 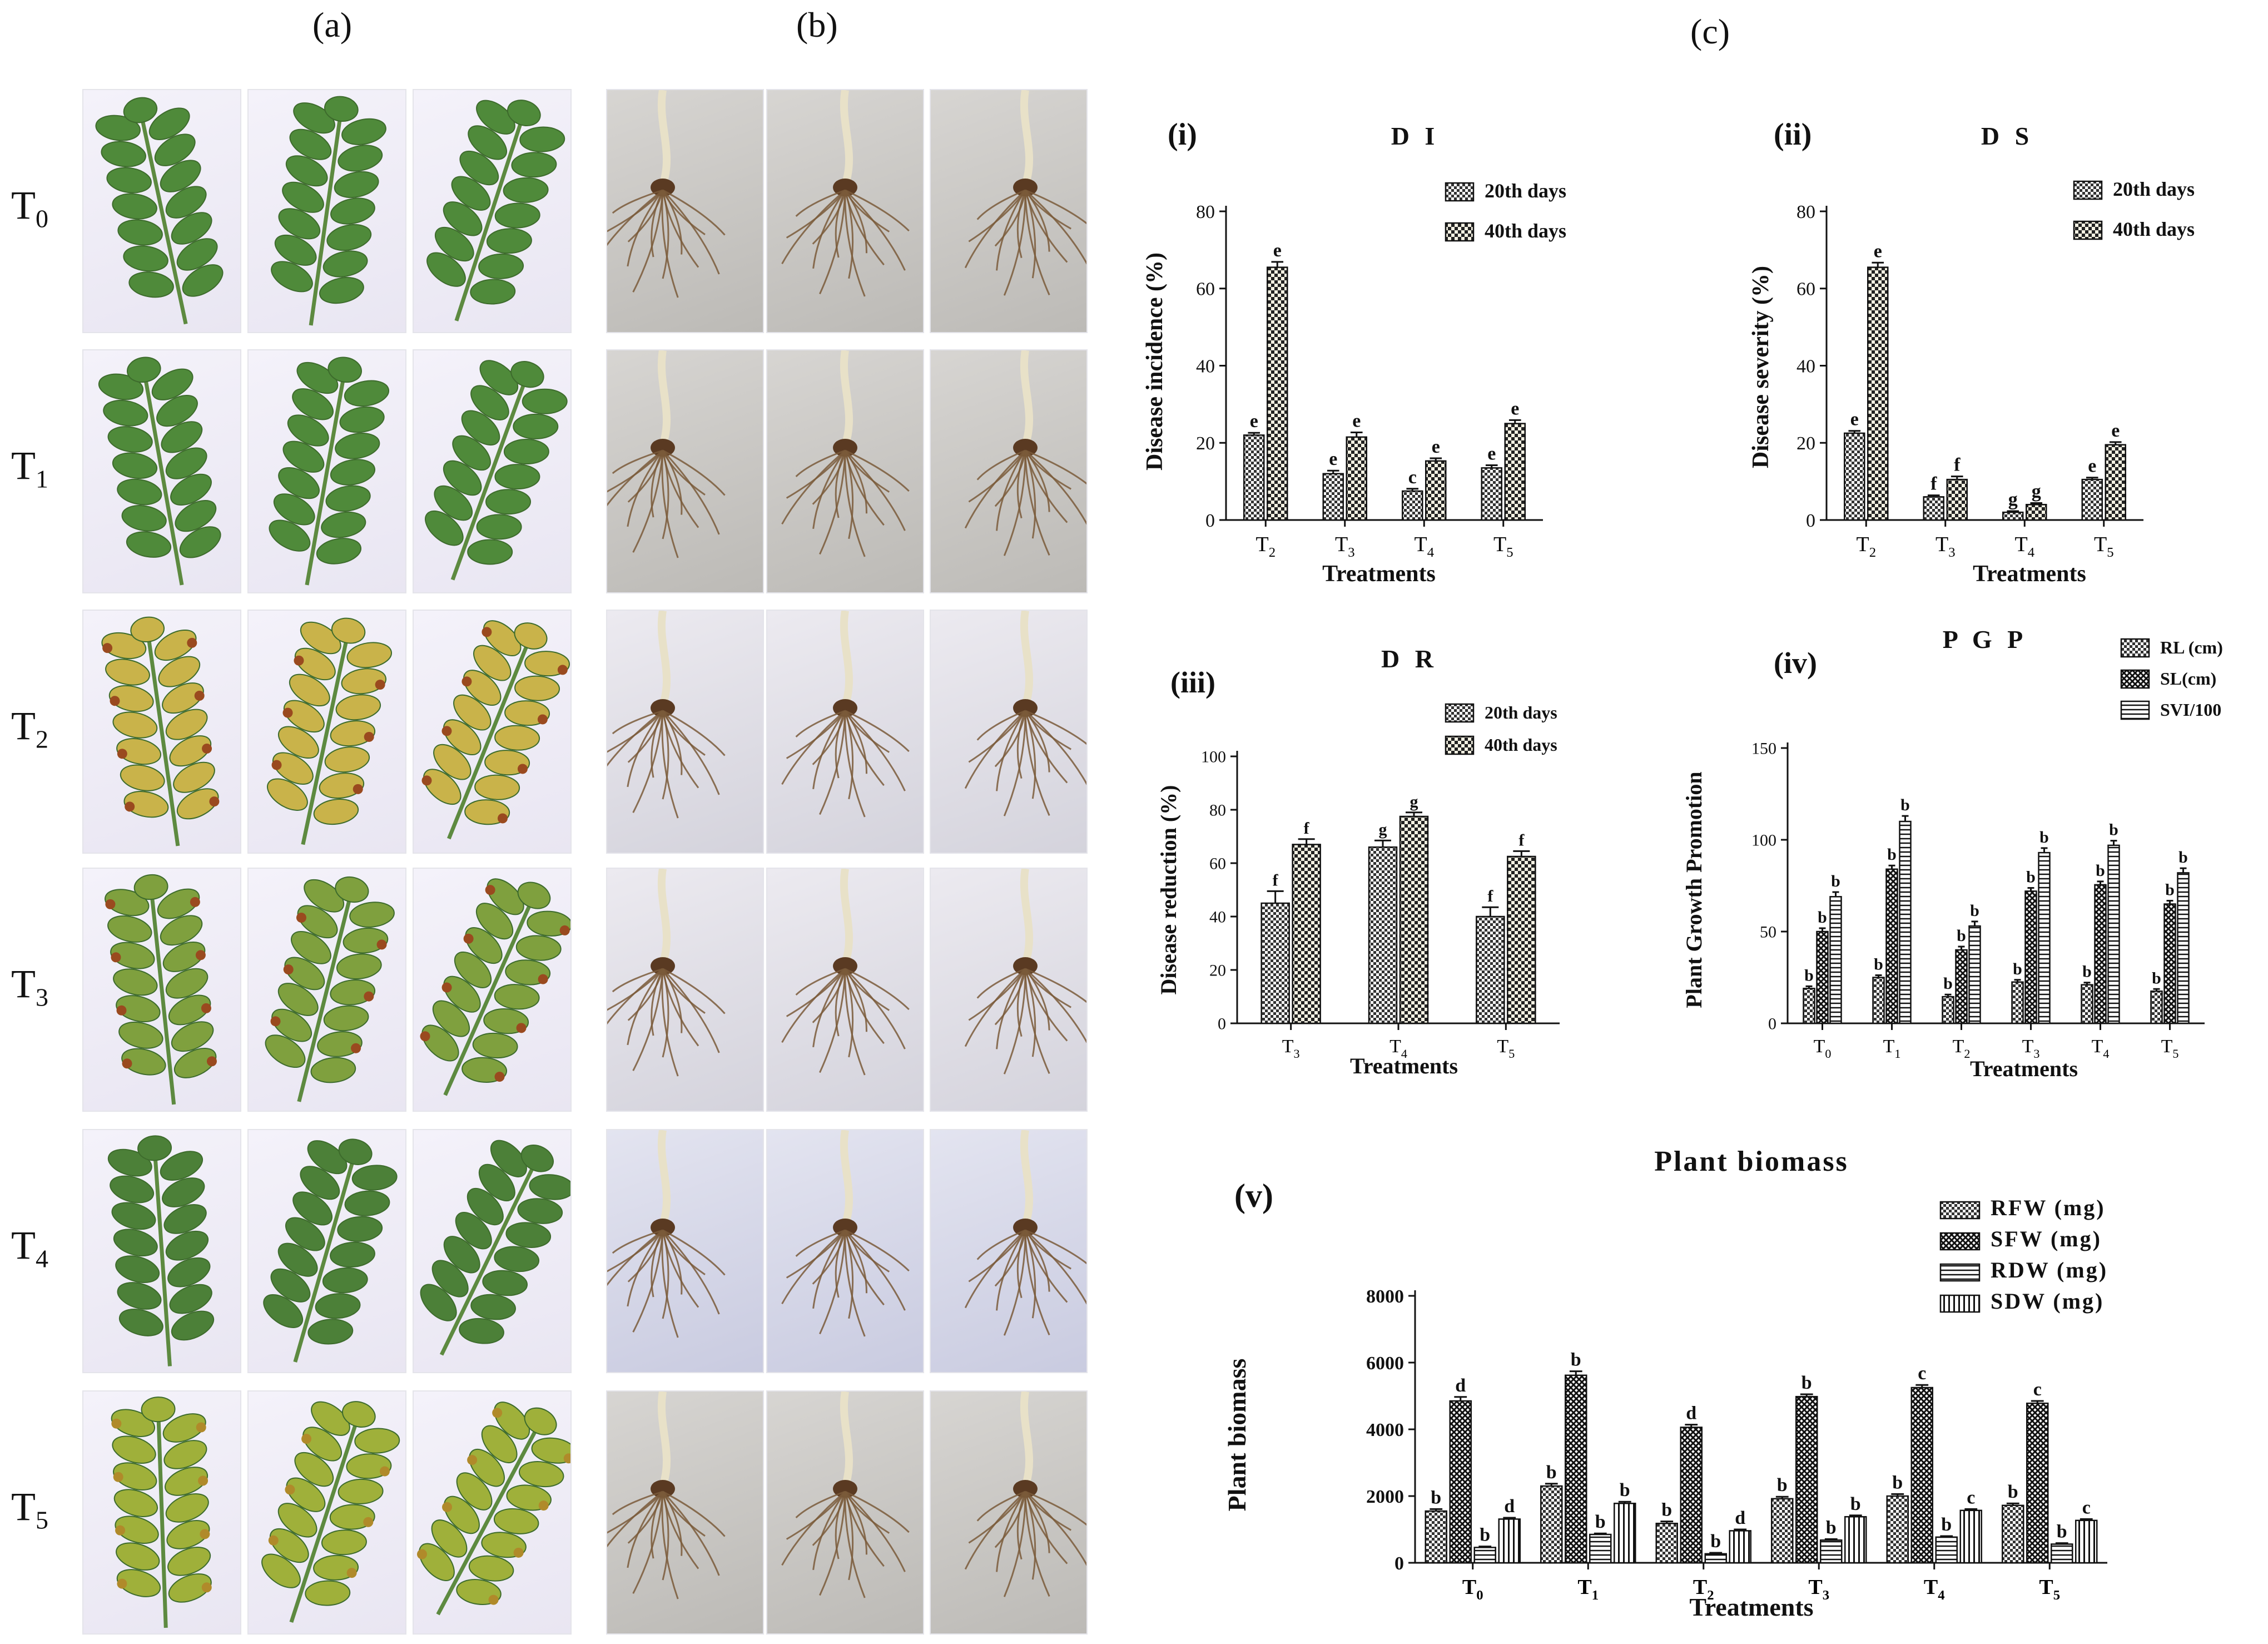 I want to click on significance-letter: c, so click(x=1971, y=1497).